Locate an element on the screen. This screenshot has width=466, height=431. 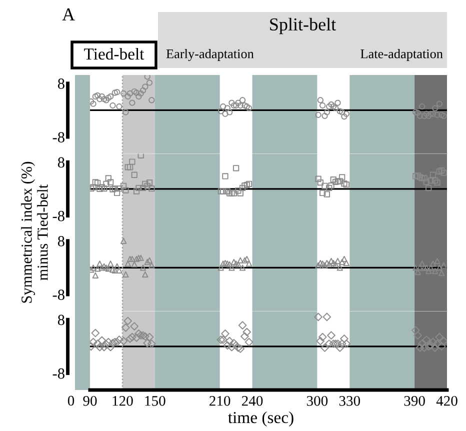
text: 0 is located at coordinates (71, 401).